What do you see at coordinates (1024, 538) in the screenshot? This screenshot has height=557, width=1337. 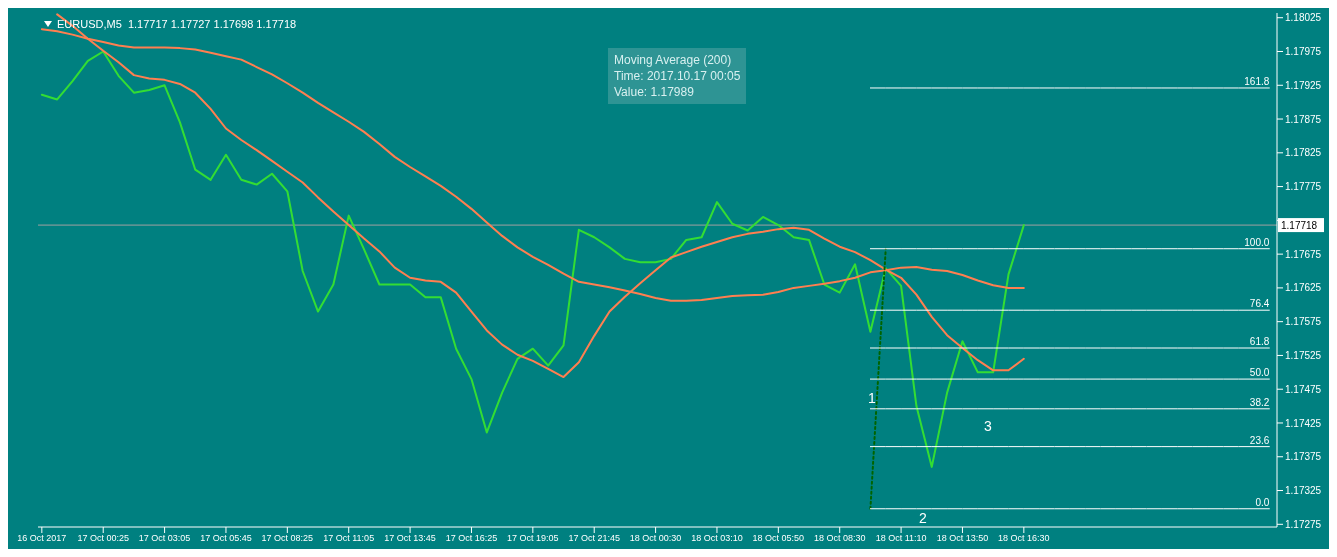 I see `x-tick-label: 18 Oct 16:30` at bounding box center [1024, 538].